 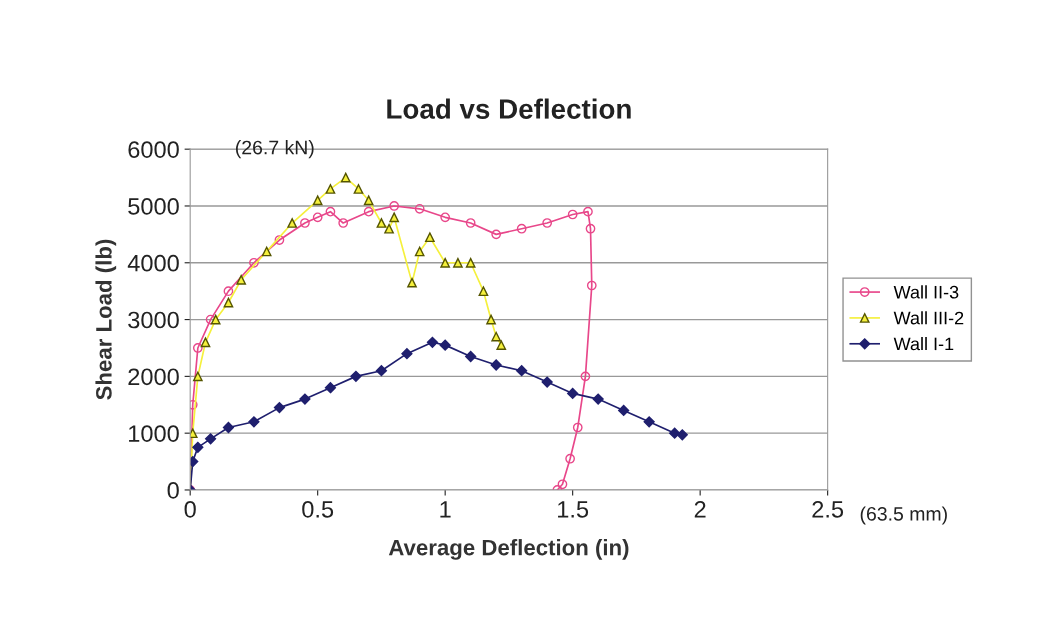 What do you see at coordinates (154, 433) in the screenshot?
I see `y-tick-label: 1000` at bounding box center [154, 433].